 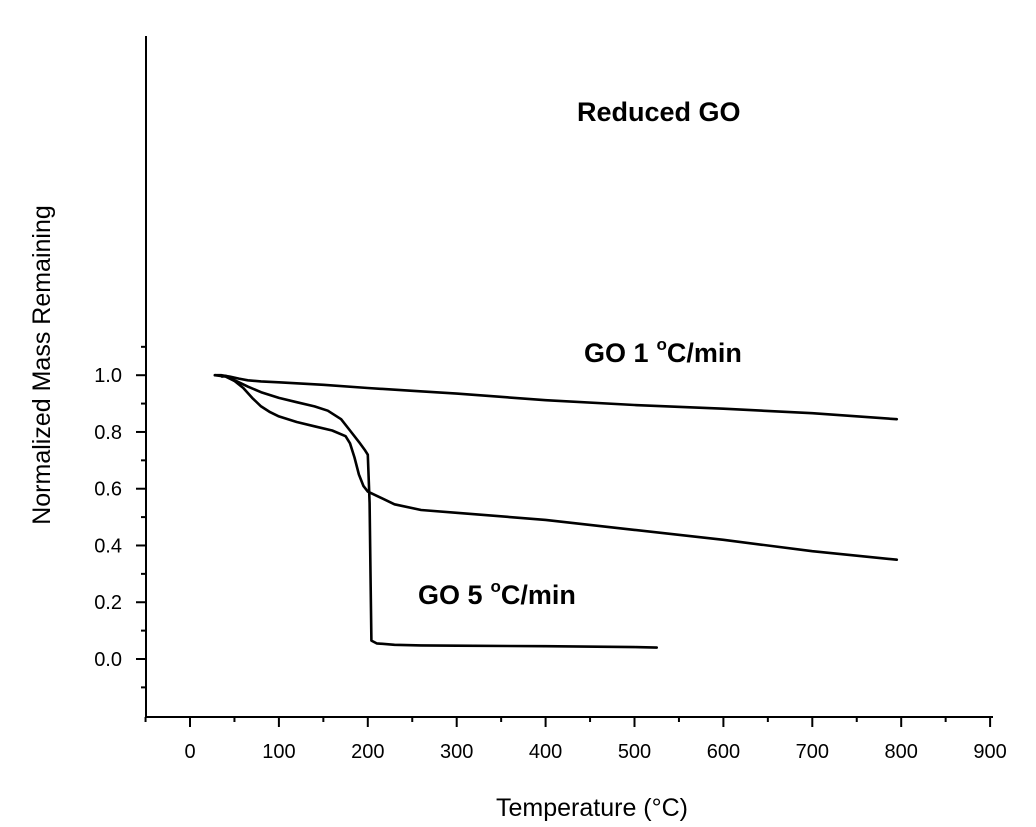 I want to click on x-axis-title: Temperature (°C), so click(x=592, y=808).